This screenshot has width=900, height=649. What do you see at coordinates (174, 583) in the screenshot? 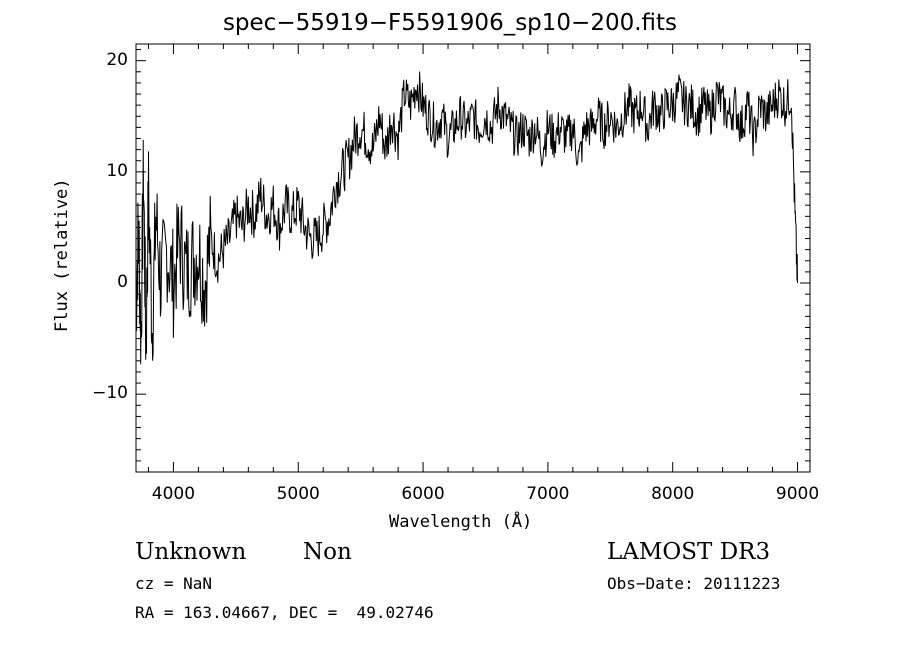
I see `cz-label: cz = NaN` at bounding box center [174, 583].